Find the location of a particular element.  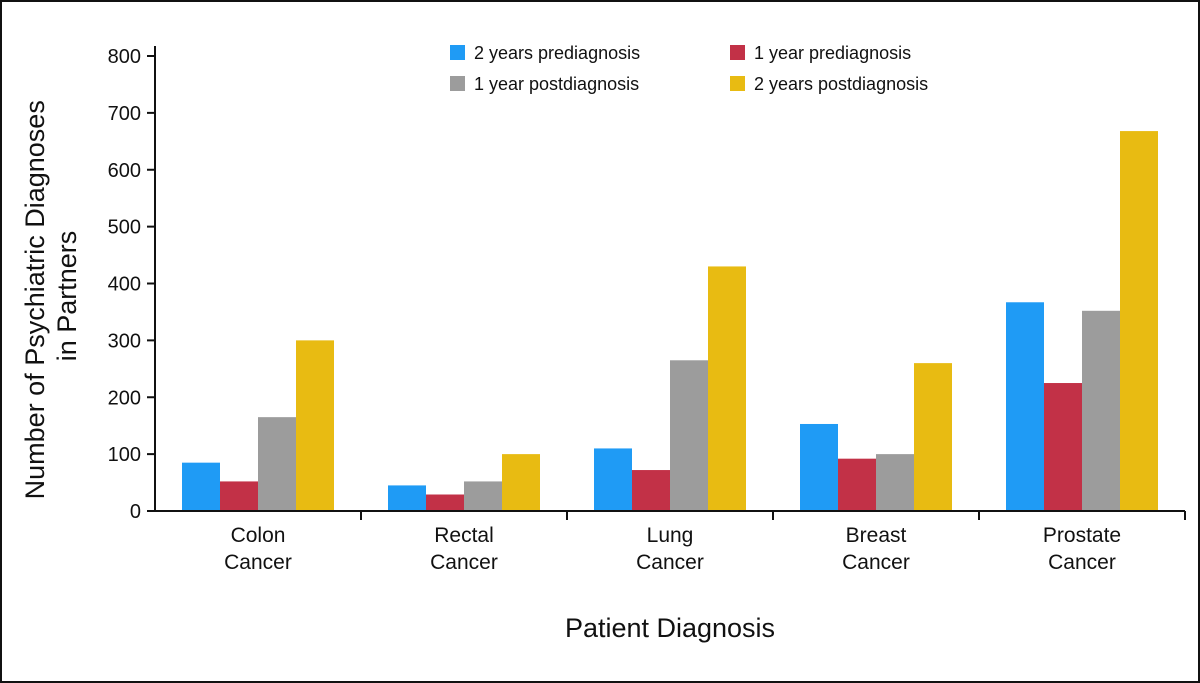

y-tick-label: 400 is located at coordinates (124, 285).